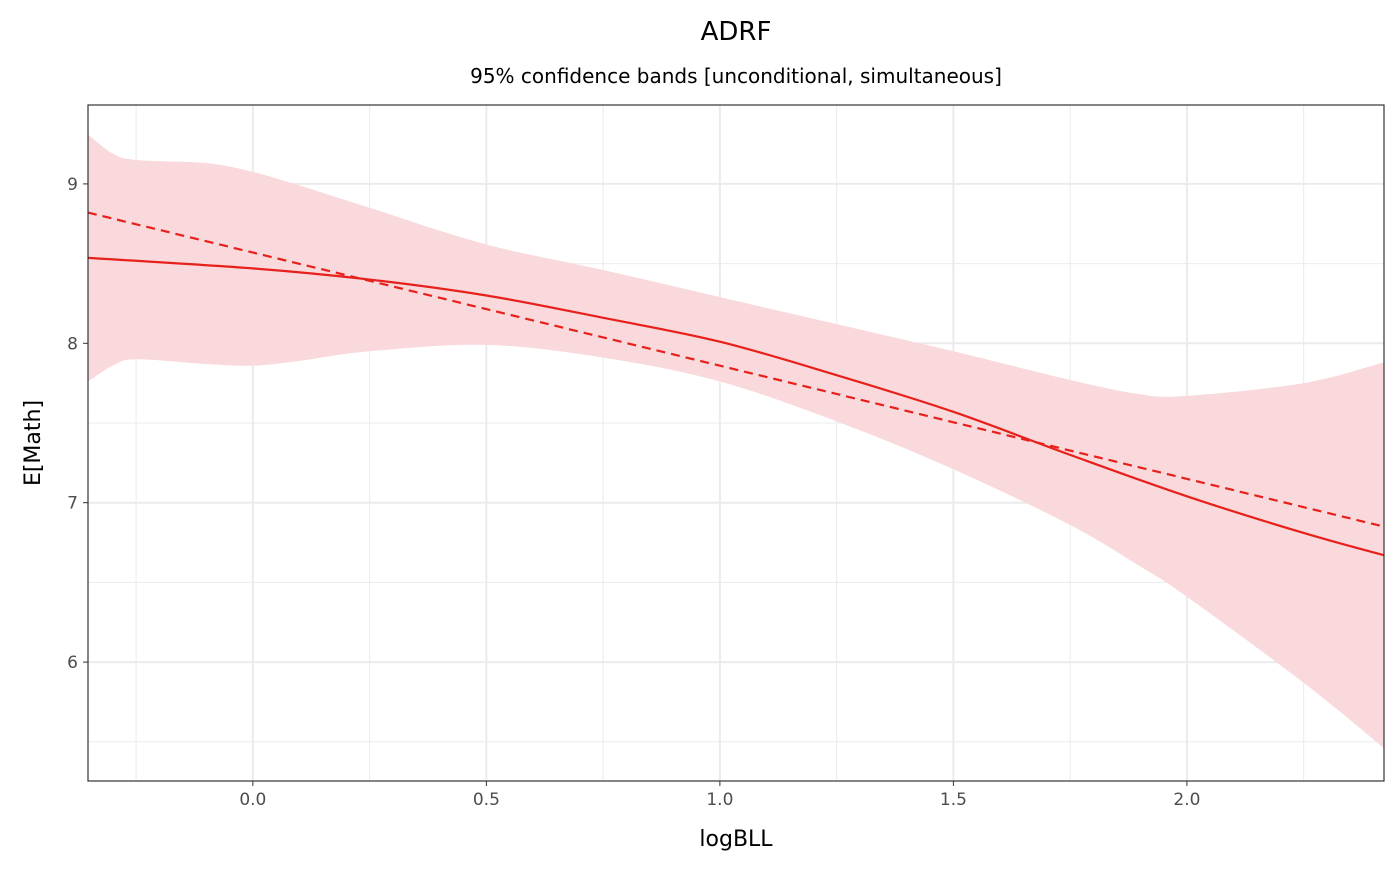 The height and width of the screenshot is (870, 1400). I want to click on x-tick-label: 1.5, so click(953, 800).